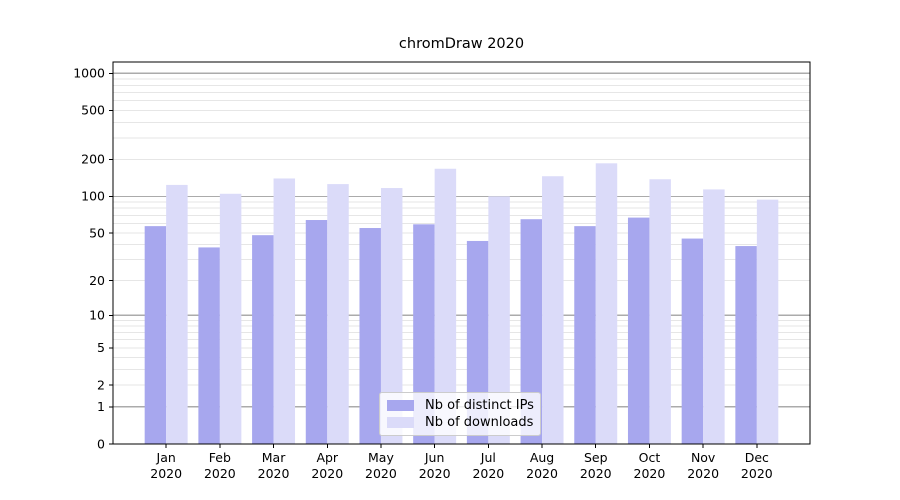 This screenshot has width=900, height=500. What do you see at coordinates (327, 465) in the screenshot?
I see `x-tick-label-apr: Apr 2020` at bounding box center [327, 465].